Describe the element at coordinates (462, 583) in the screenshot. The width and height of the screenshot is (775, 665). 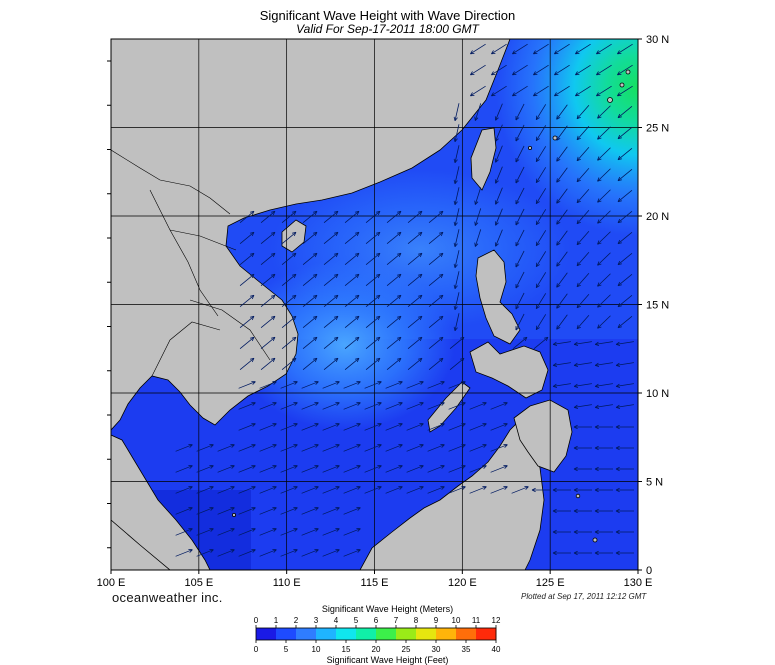
I see `lon-tick-label: 120 E` at that location.